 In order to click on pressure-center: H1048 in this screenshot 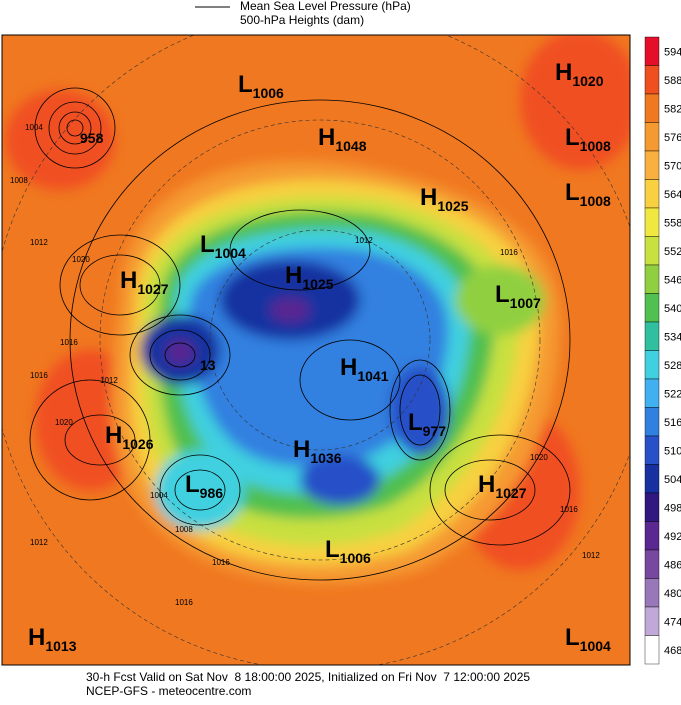, I will do `click(342, 139)`.